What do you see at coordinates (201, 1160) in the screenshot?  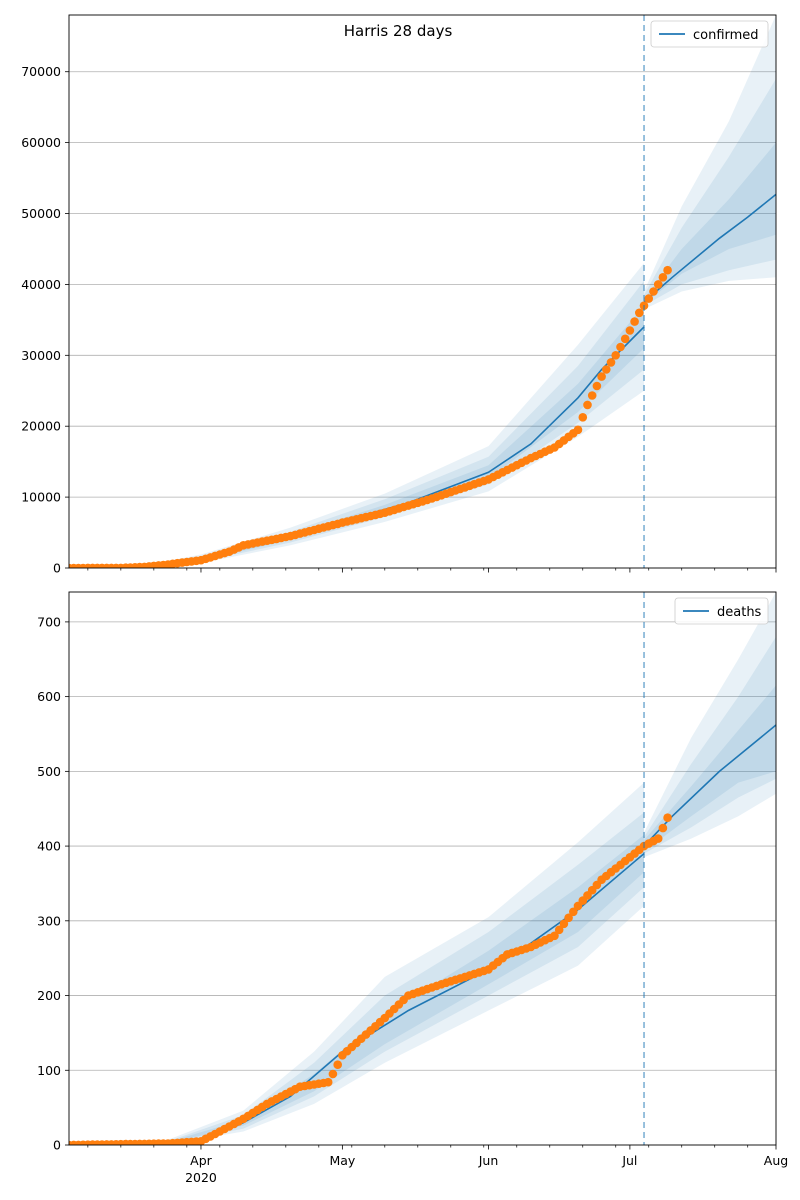 I see `x-tick-label: Apr` at bounding box center [201, 1160].